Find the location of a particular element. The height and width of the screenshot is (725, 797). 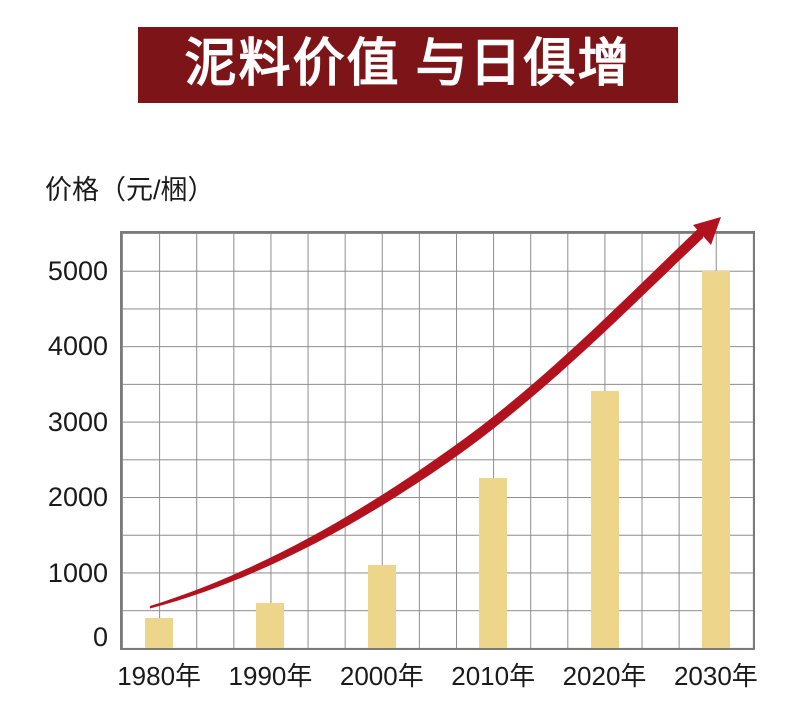

bar-1990年 is located at coordinates (270, 625).